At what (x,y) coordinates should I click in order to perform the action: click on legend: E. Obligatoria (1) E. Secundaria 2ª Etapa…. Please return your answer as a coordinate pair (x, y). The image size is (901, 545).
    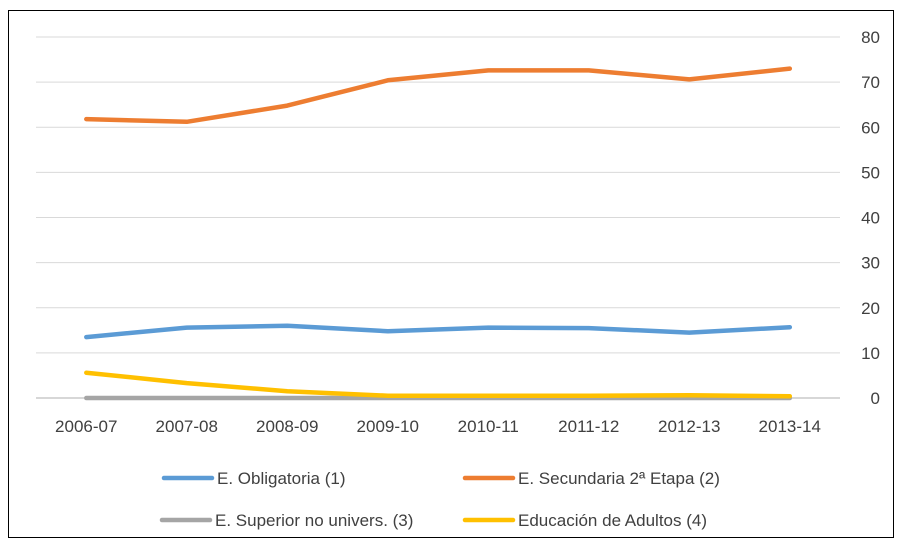
    Looking at the image, I should click on (439, 499).